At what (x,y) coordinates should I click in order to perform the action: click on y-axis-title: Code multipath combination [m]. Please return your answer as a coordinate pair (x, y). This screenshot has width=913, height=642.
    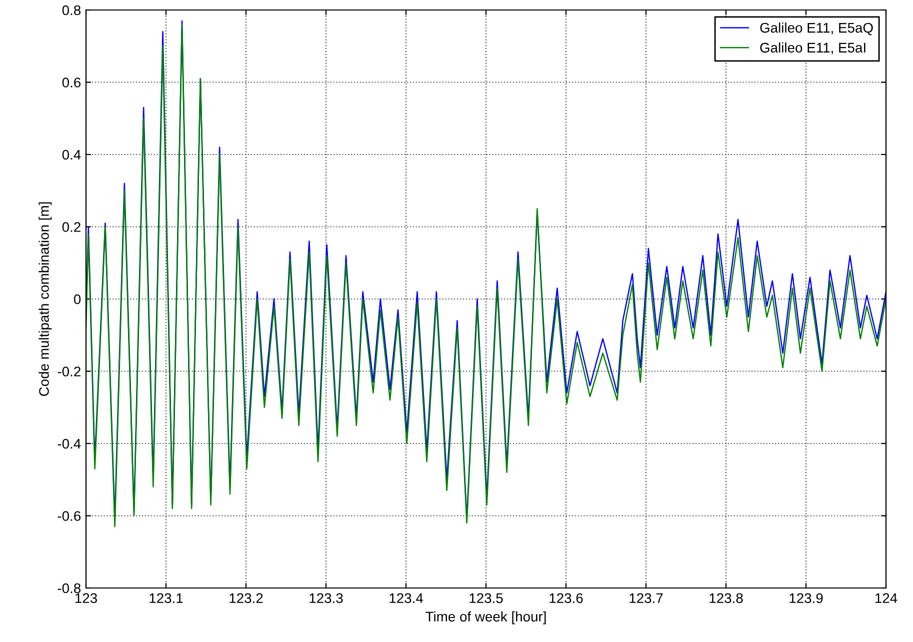
    Looking at the image, I should click on (45, 299).